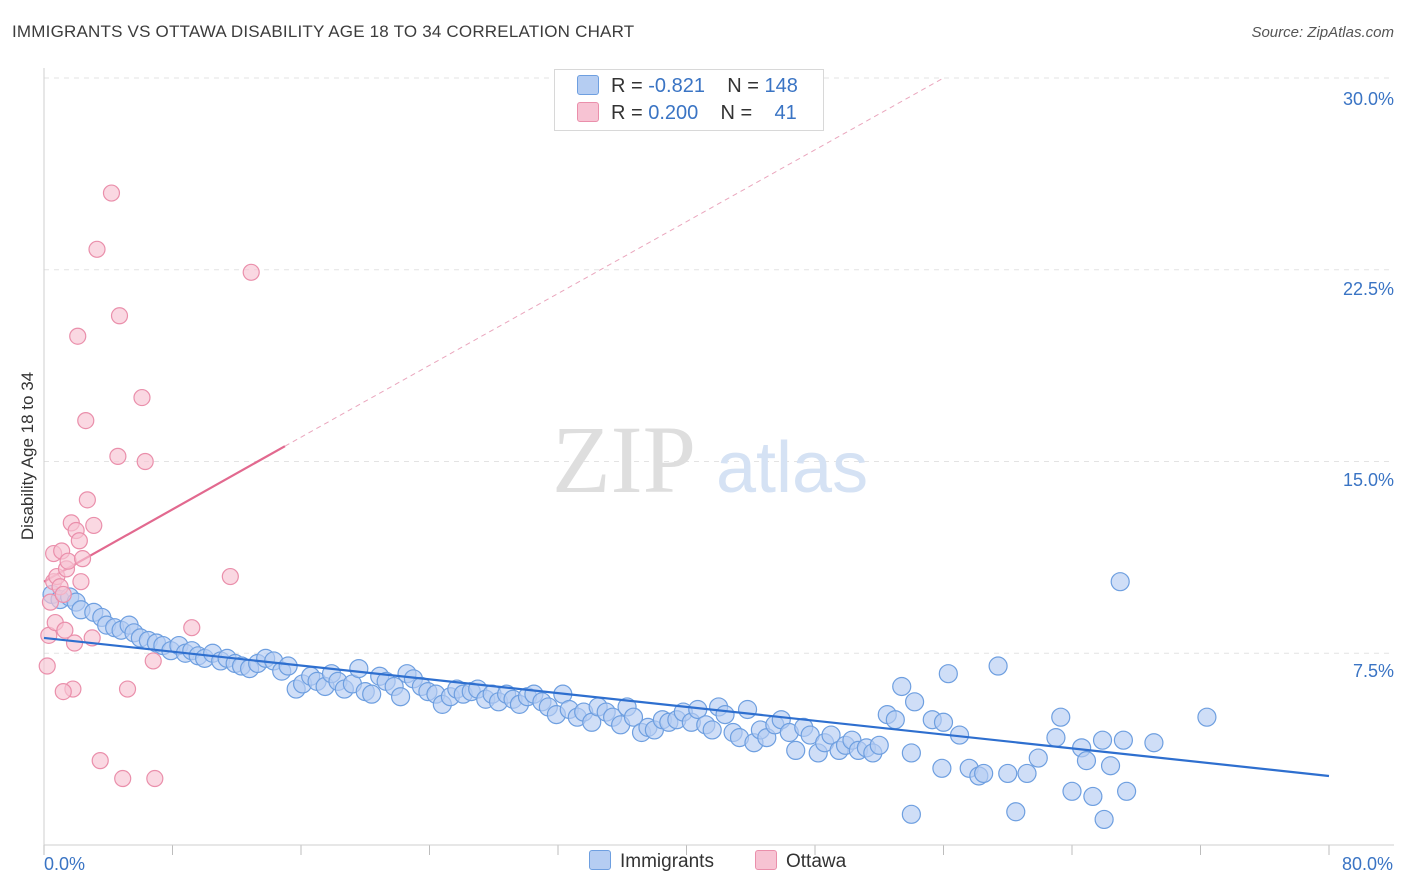 Image resolution: width=1406 pixels, height=892 pixels. I want to click on y-axis-label: Disability Age 18 to 34, so click(27, 456).